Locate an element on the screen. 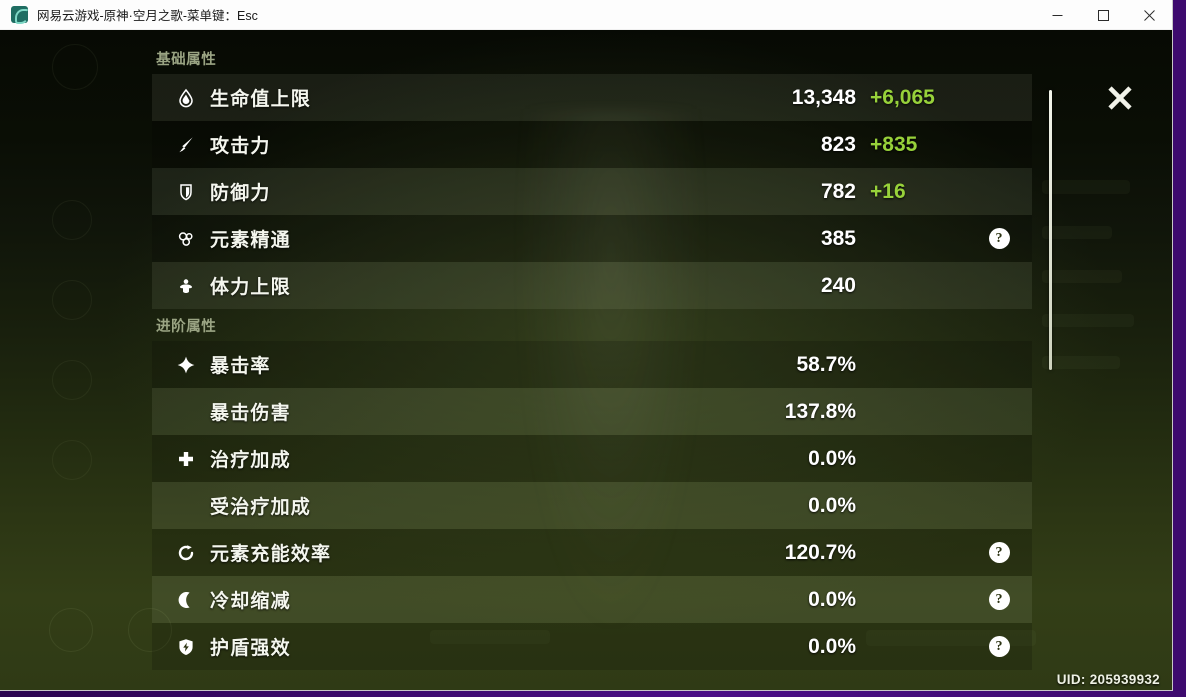  stat-row-energy-recharge: 元素充能效率 120.7% ? is located at coordinates (592, 552).